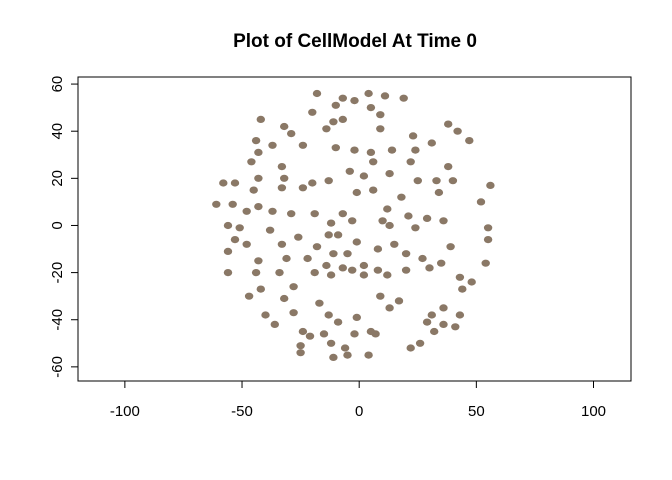 The image size is (672, 480). I want to click on y-tick-label: 0, so click(57, 225).